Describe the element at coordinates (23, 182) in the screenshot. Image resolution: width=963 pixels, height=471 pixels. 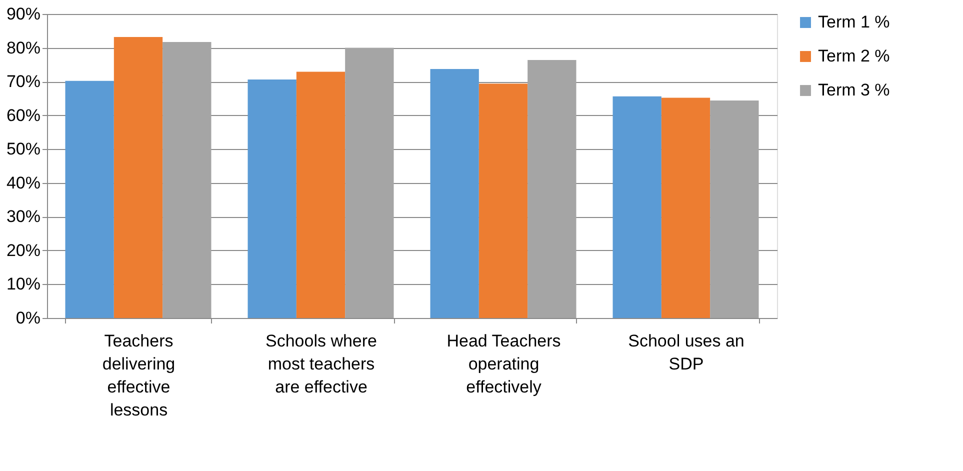
I see `y-tick-label: 40%` at that location.